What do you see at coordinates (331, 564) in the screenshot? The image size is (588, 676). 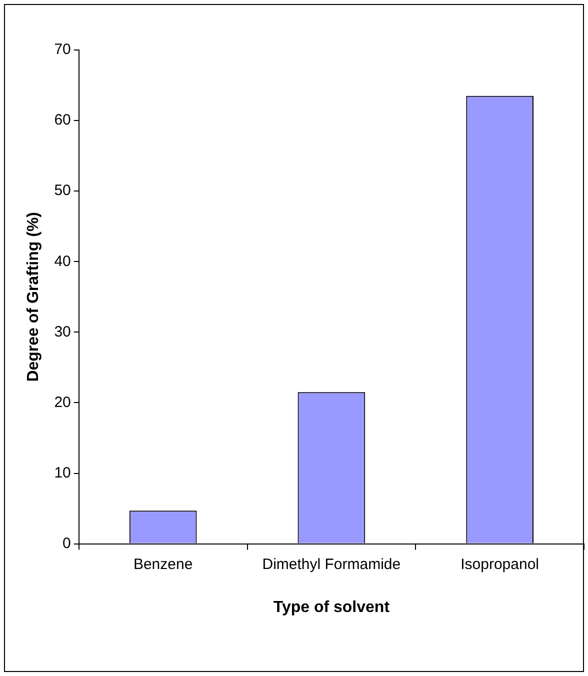 I see `x-tick-label: Dimethyl Formamide` at bounding box center [331, 564].